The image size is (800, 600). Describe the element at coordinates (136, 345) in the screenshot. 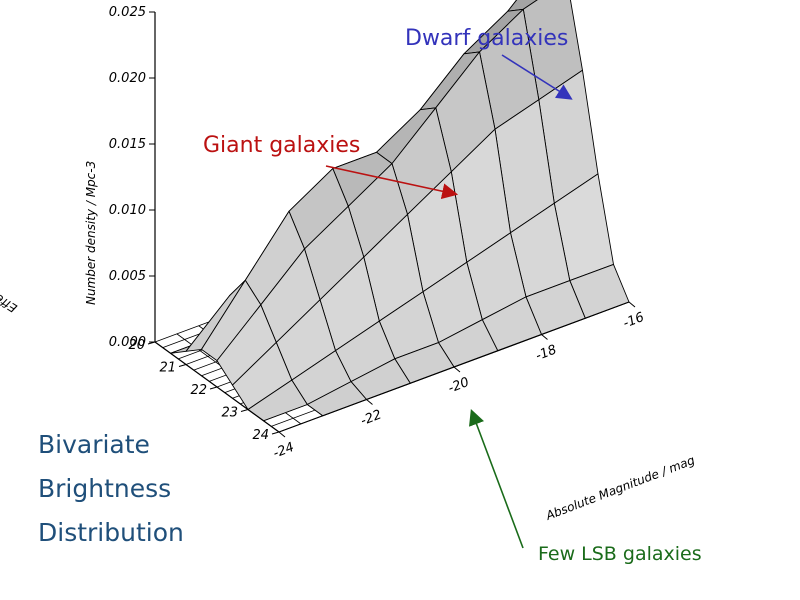

I see `y-tick-label: 20` at that location.